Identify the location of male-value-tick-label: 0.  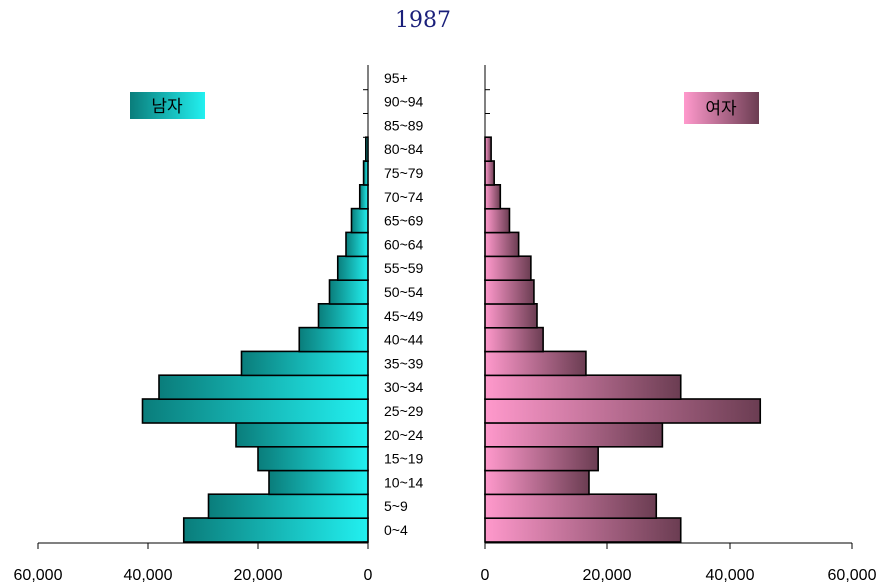
(368, 575).